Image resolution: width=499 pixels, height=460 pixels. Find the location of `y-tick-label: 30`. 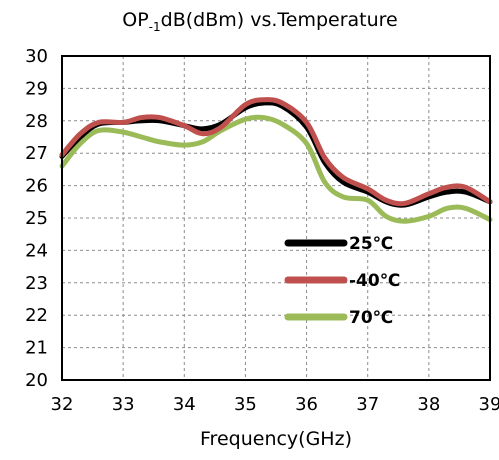

y-tick-label: 30 is located at coordinates (36, 56).